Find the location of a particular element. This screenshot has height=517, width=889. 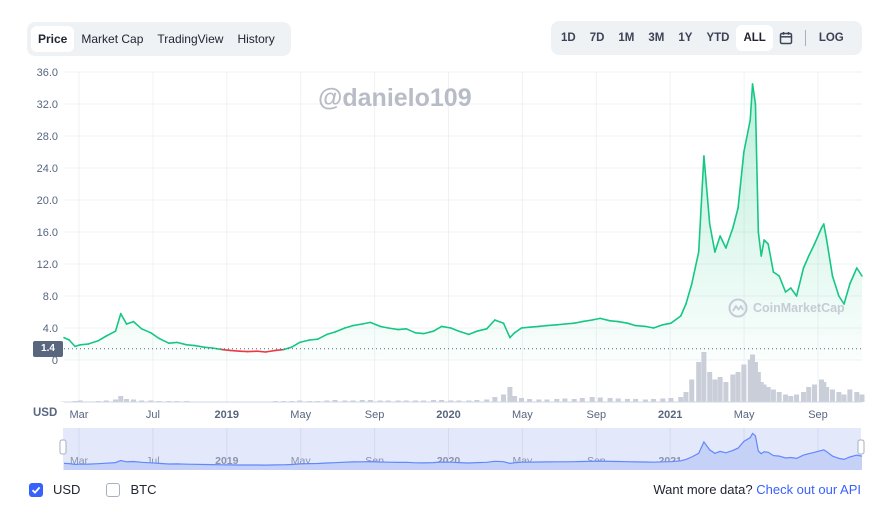

tab-history: History is located at coordinates (256, 39).